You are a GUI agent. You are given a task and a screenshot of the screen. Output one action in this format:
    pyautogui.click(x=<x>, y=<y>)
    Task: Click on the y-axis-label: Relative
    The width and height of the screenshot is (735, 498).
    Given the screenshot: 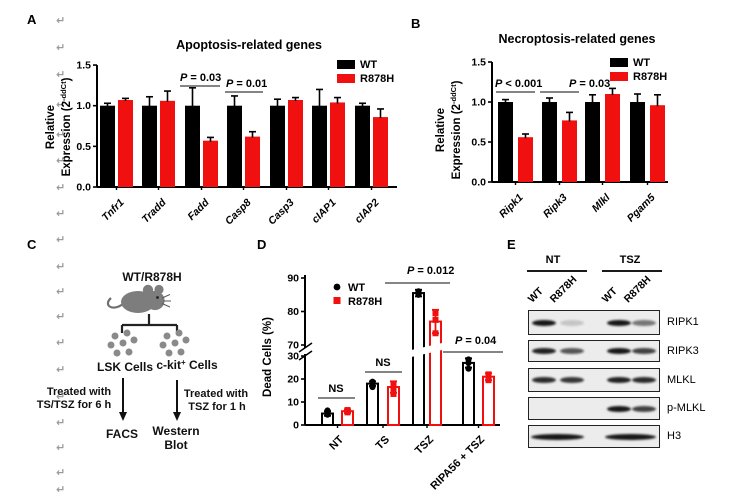 What is the action you would take?
    pyautogui.click(x=51, y=127)
    